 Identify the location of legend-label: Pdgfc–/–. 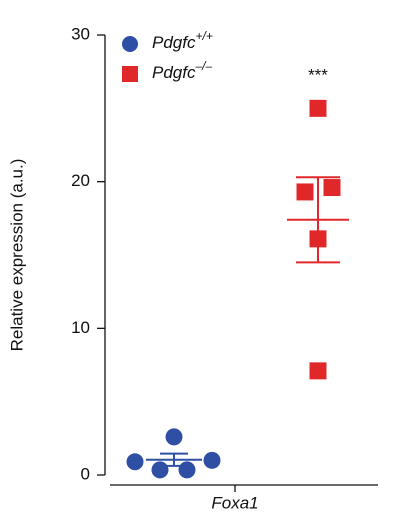
(182, 70).